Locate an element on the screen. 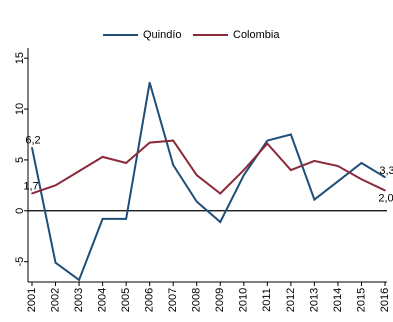  y-tick-label: -5 is located at coordinates (20, 262).